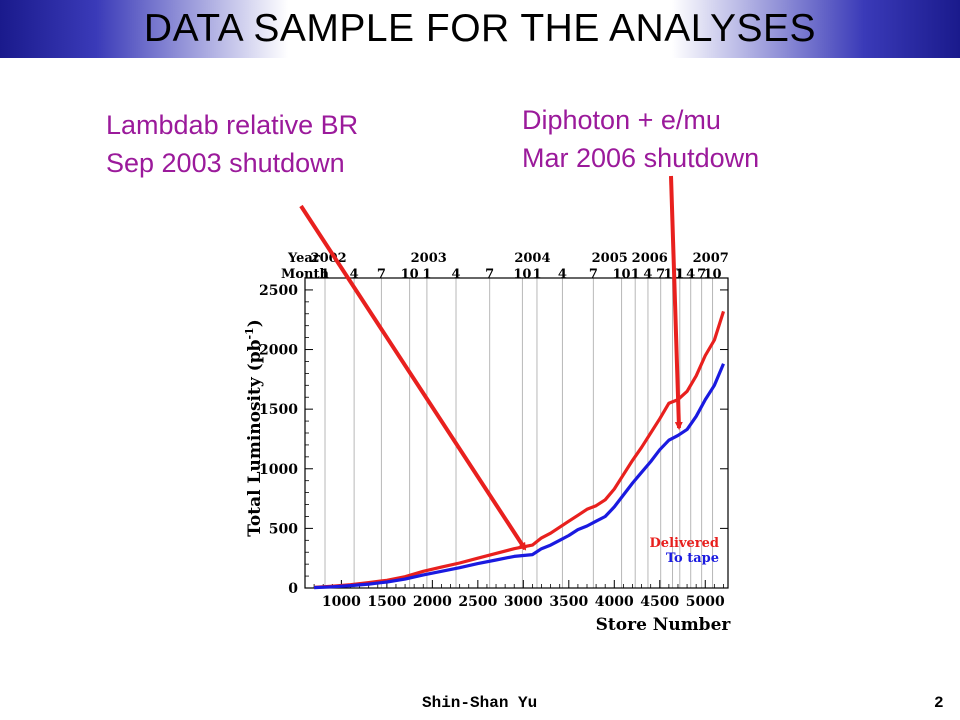 This screenshot has height=720, width=960. I want to click on x-tick-label: 5000, so click(705, 602).